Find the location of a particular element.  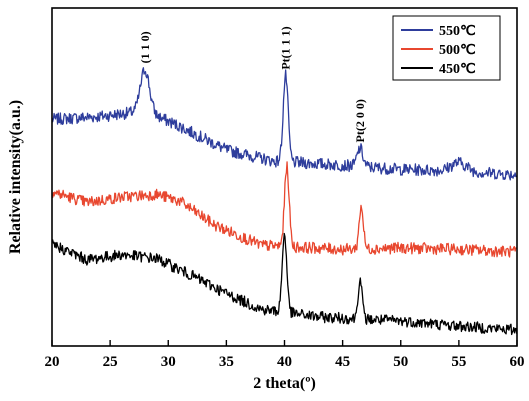

x-tick-label: 40 is located at coordinates (284, 362).